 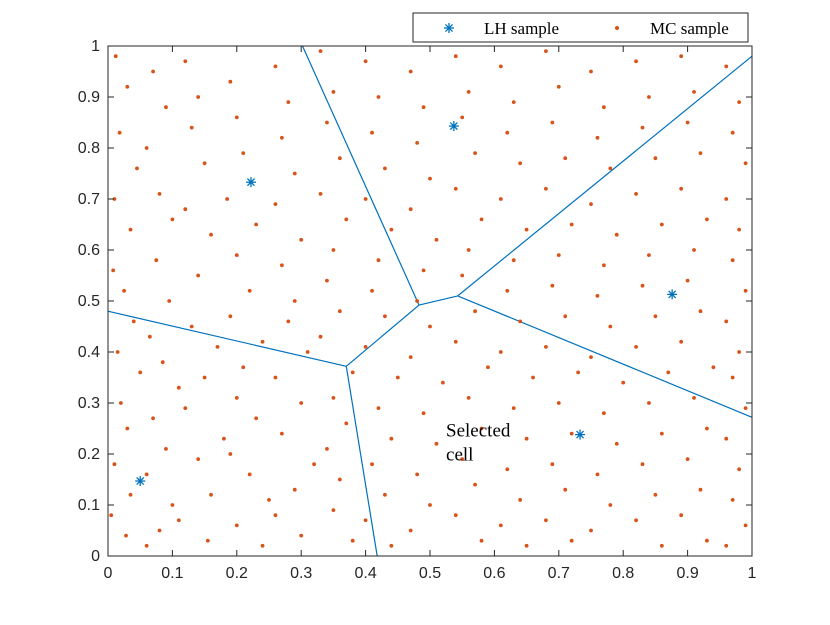 I want to click on y-tick-label: 0.4, so click(x=89, y=352).